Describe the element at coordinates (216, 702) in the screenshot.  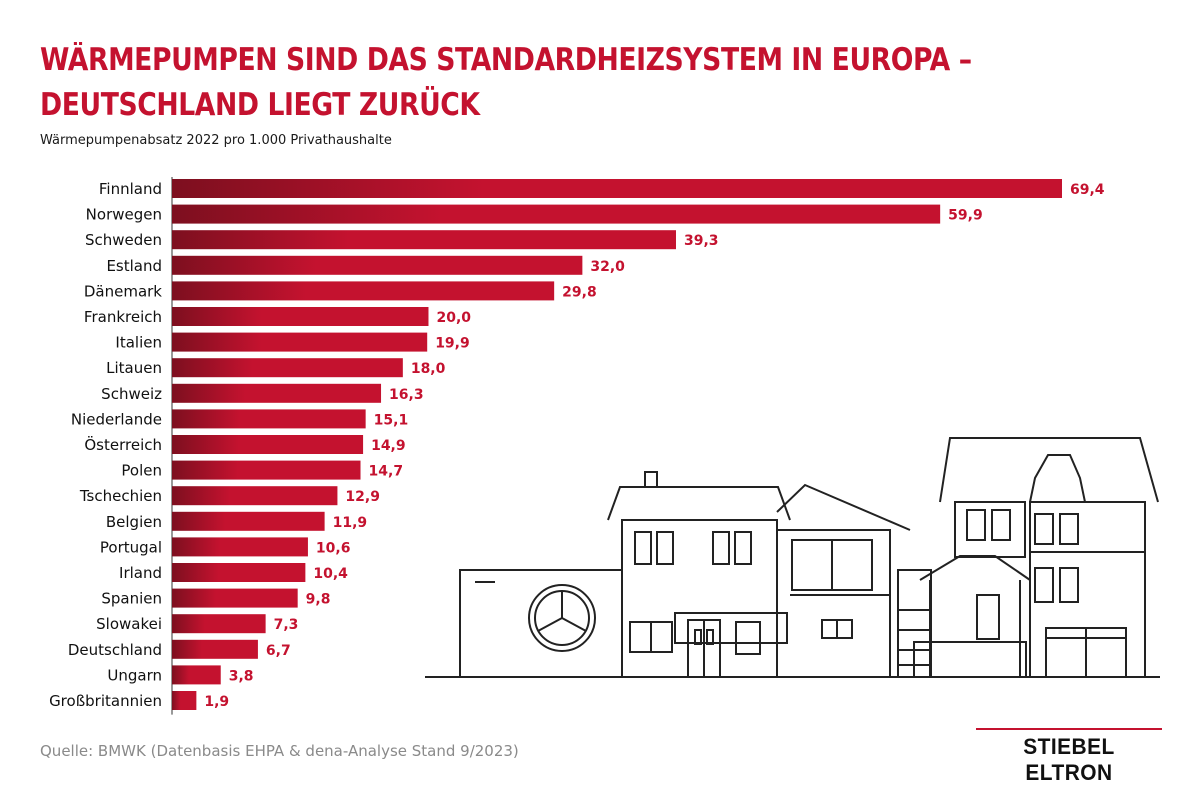
I see `value-label-großbritannien: 1,9` at that location.